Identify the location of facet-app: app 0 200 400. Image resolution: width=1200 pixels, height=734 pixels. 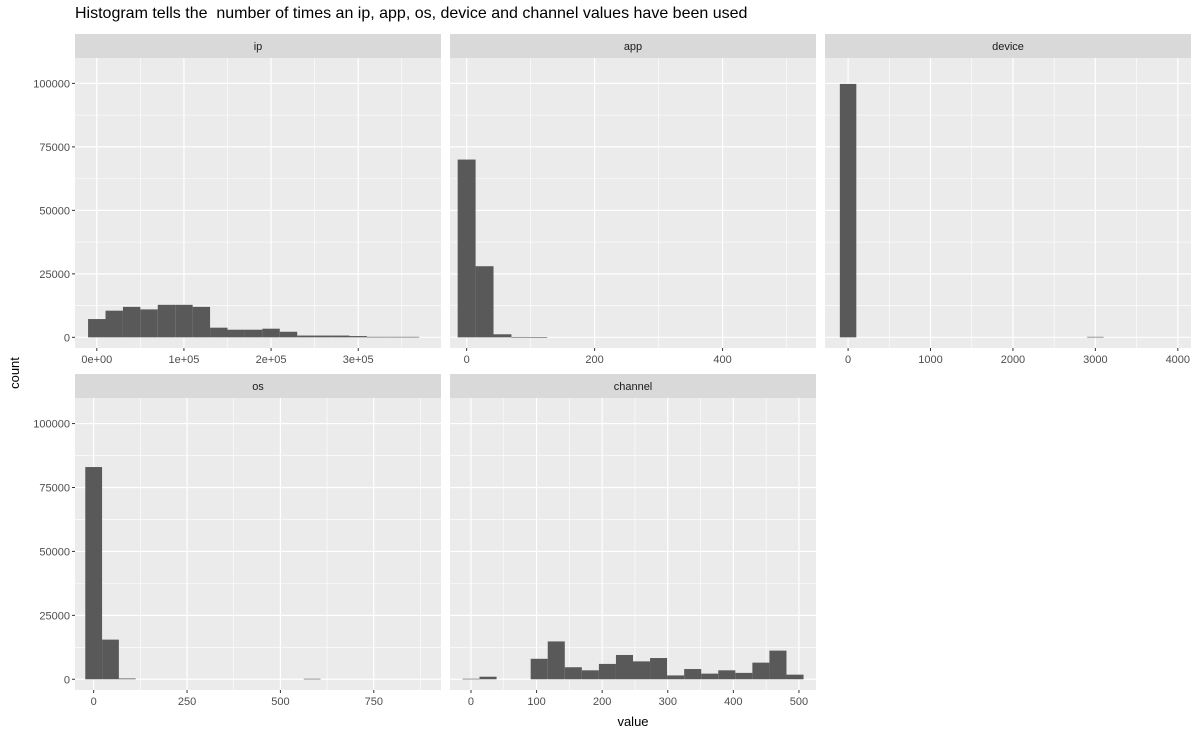
(633, 200).